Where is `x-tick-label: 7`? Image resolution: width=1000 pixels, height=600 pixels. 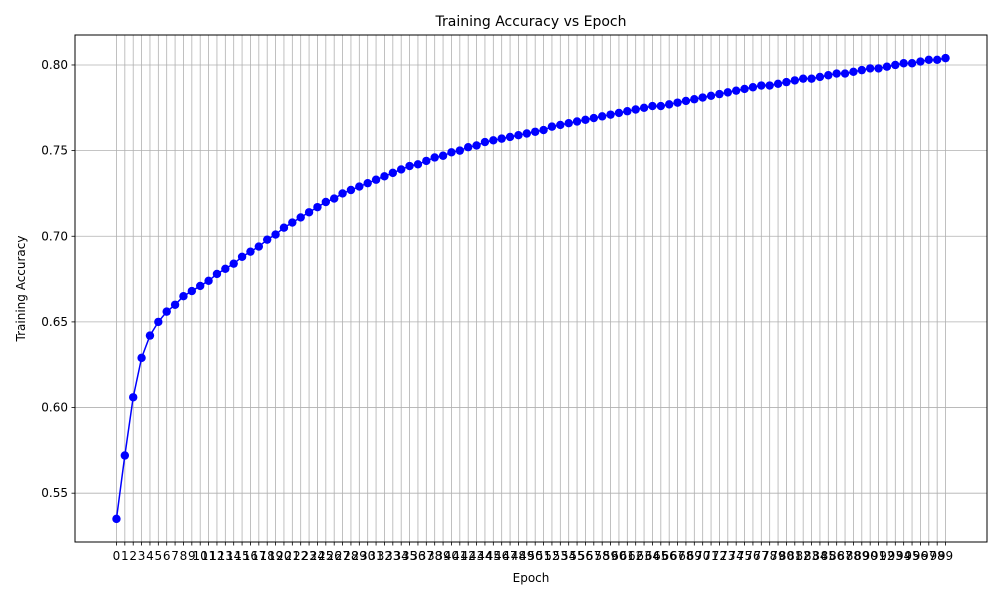 x-tick-label: 7 is located at coordinates (175, 556).